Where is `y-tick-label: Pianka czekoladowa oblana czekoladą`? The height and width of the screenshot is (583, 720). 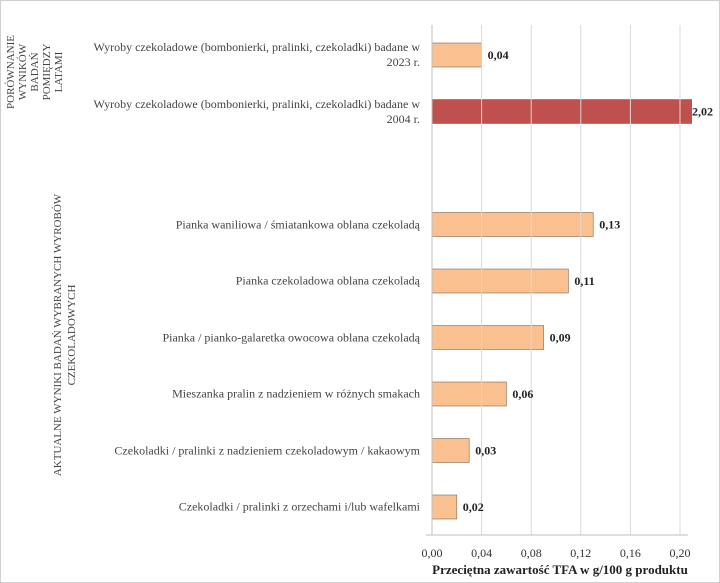
y-tick-label: Pianka czekoladowa oblana czekoladą is located at coordinates (327, 280).